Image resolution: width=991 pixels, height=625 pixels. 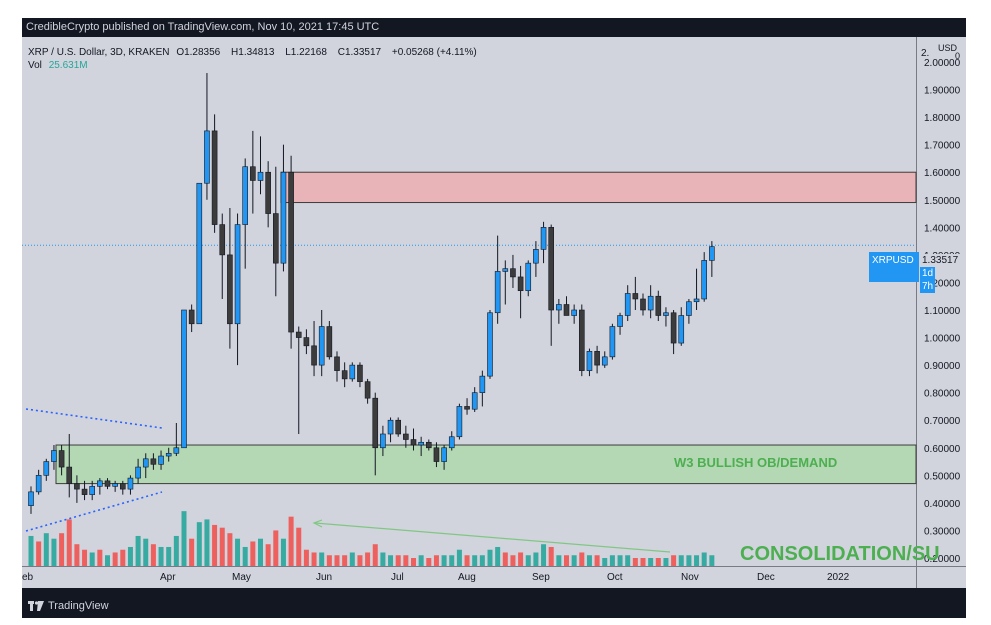 I want to click on y-tick-label: 2.00000, so click(x=942, y=63).